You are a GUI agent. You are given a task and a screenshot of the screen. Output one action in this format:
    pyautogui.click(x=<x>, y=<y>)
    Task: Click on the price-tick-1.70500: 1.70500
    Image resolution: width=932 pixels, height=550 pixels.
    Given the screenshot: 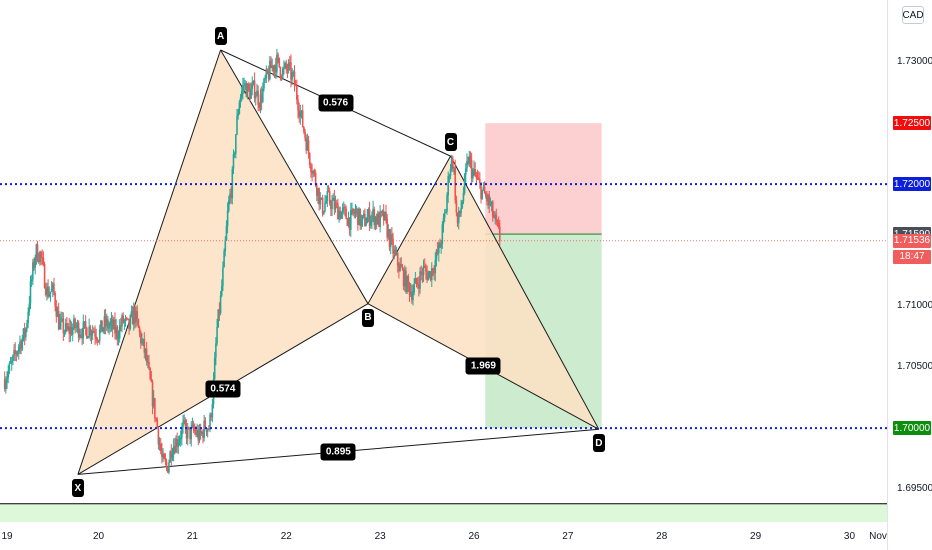 What is the action you would take?
    pyautogui.click(x=914, y=367)
    